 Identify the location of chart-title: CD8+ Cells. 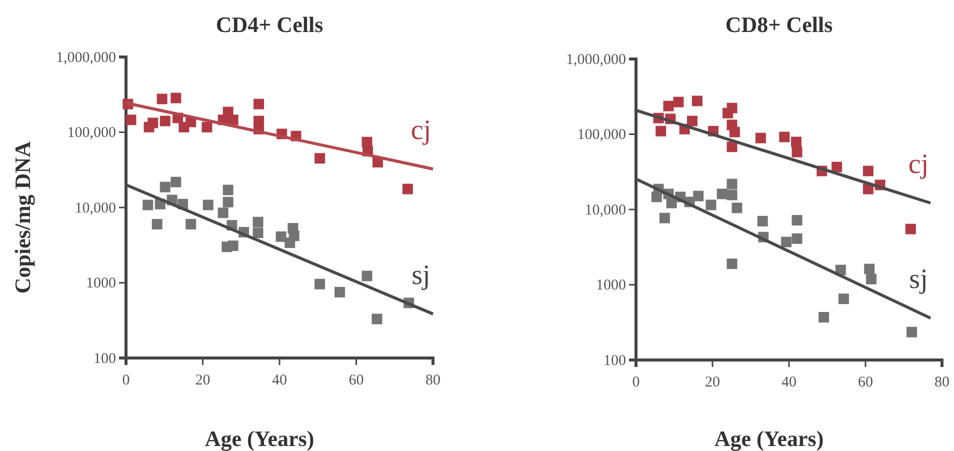
(779, 24).